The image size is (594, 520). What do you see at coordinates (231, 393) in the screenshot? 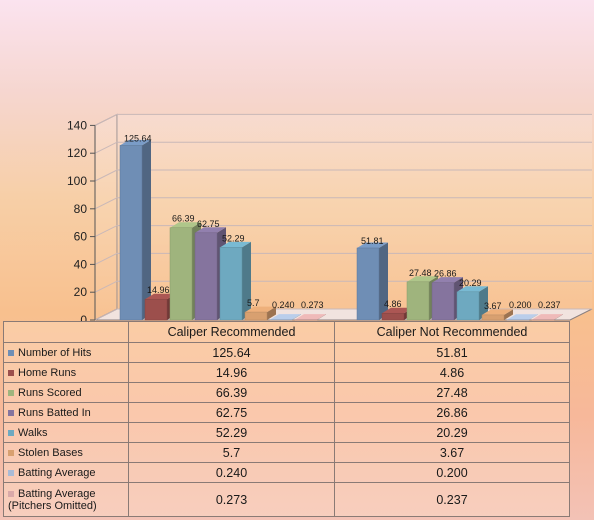
I see `table-cell: 66.39` at bounding box center [231, 393].